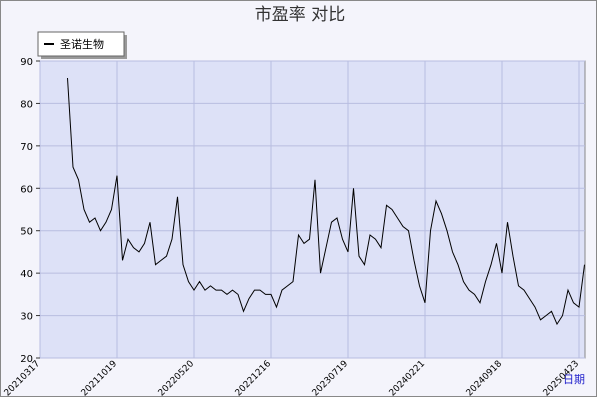 This screenshot has width=600, height=404. What do you see at coordinates (26, 62) in the screenshot?
I see `y-tick-label: 90` at bounding box center [26, 62].